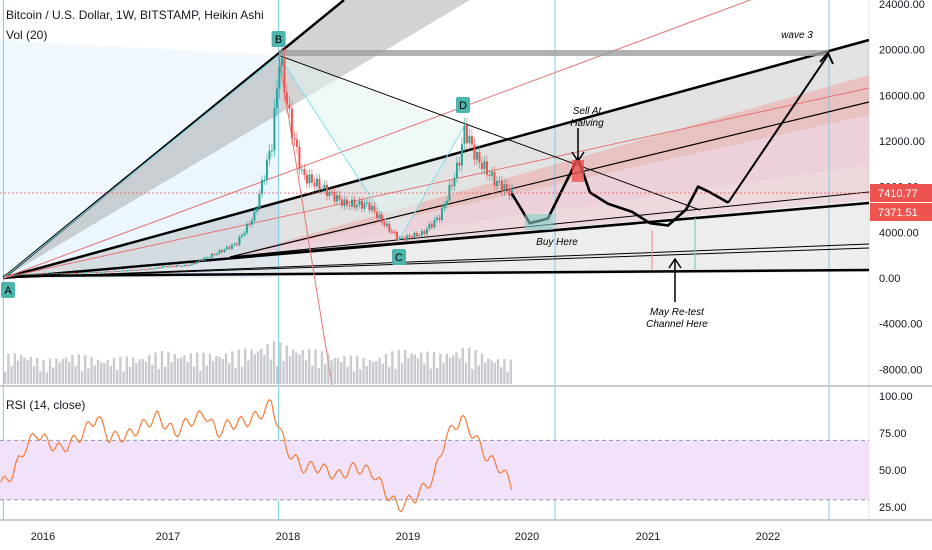 The height and width of the screenshot is (550, 932). I want to click on ab-zone-left, so click(139, 159).